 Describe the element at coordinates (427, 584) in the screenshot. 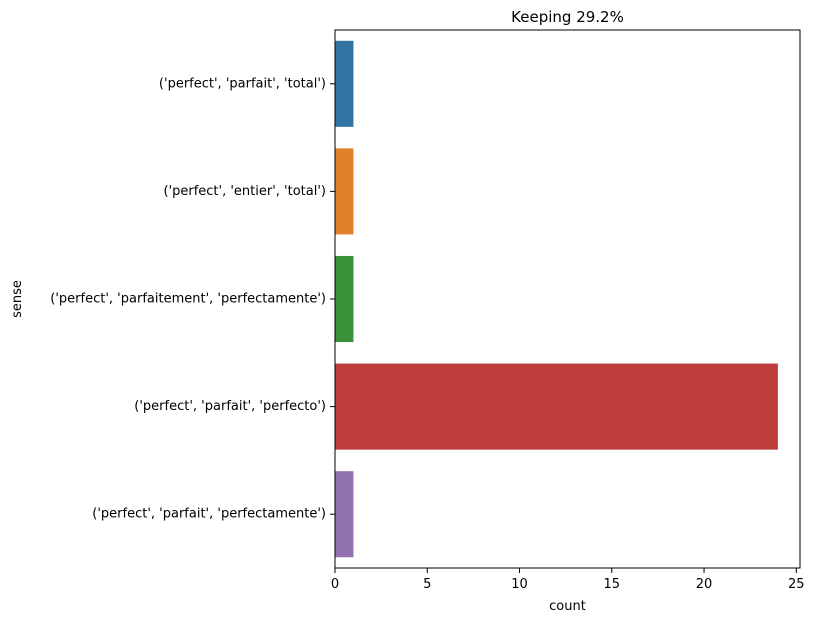

I see `x-tick-label: 5` at that location.